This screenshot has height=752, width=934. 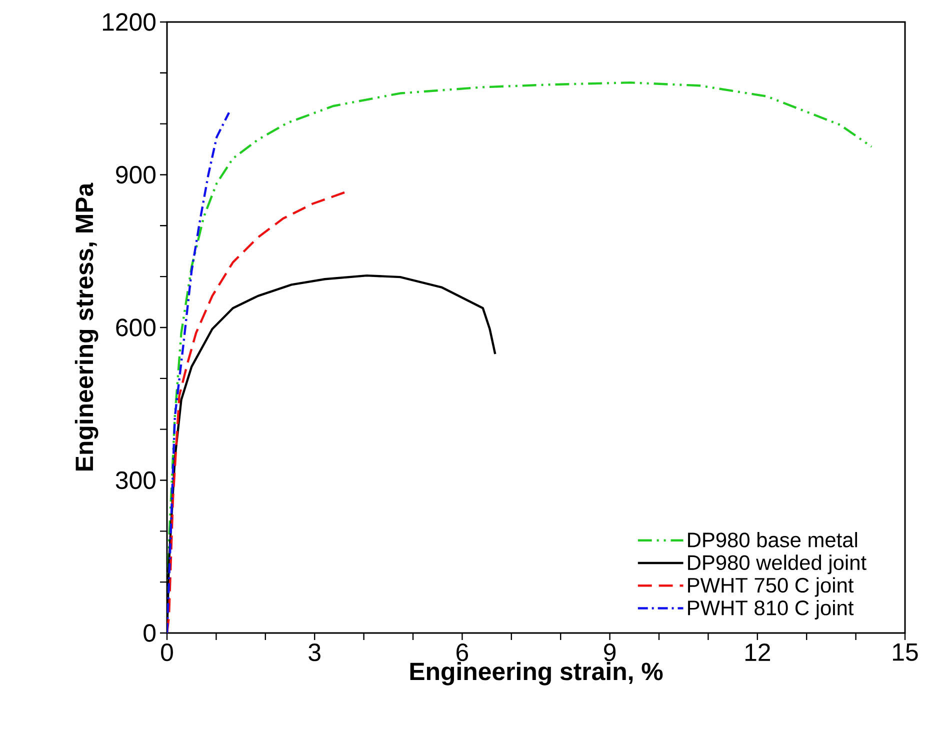 I want to click on y-tick-label: 300, so click(x=136, y=480).